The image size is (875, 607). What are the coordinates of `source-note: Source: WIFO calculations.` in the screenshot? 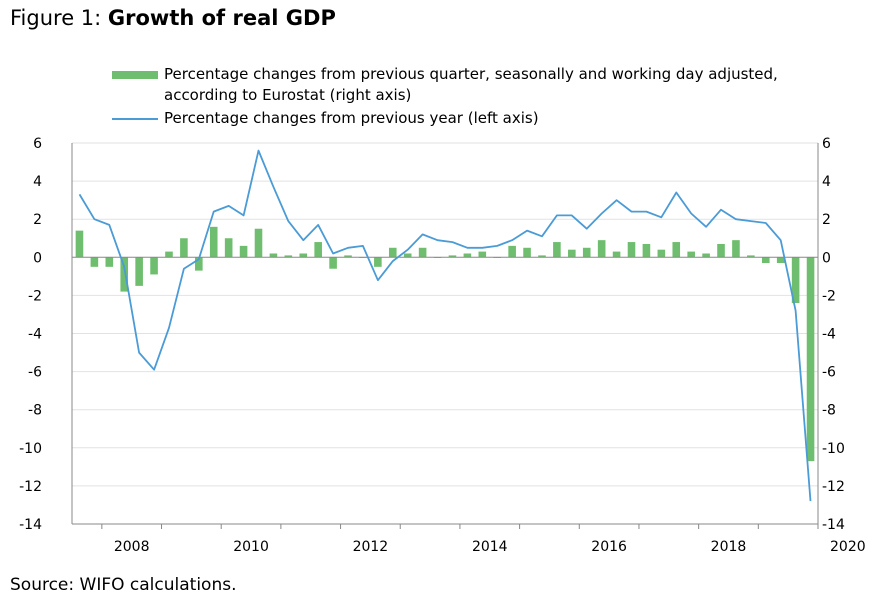 It's located at (123, 585).